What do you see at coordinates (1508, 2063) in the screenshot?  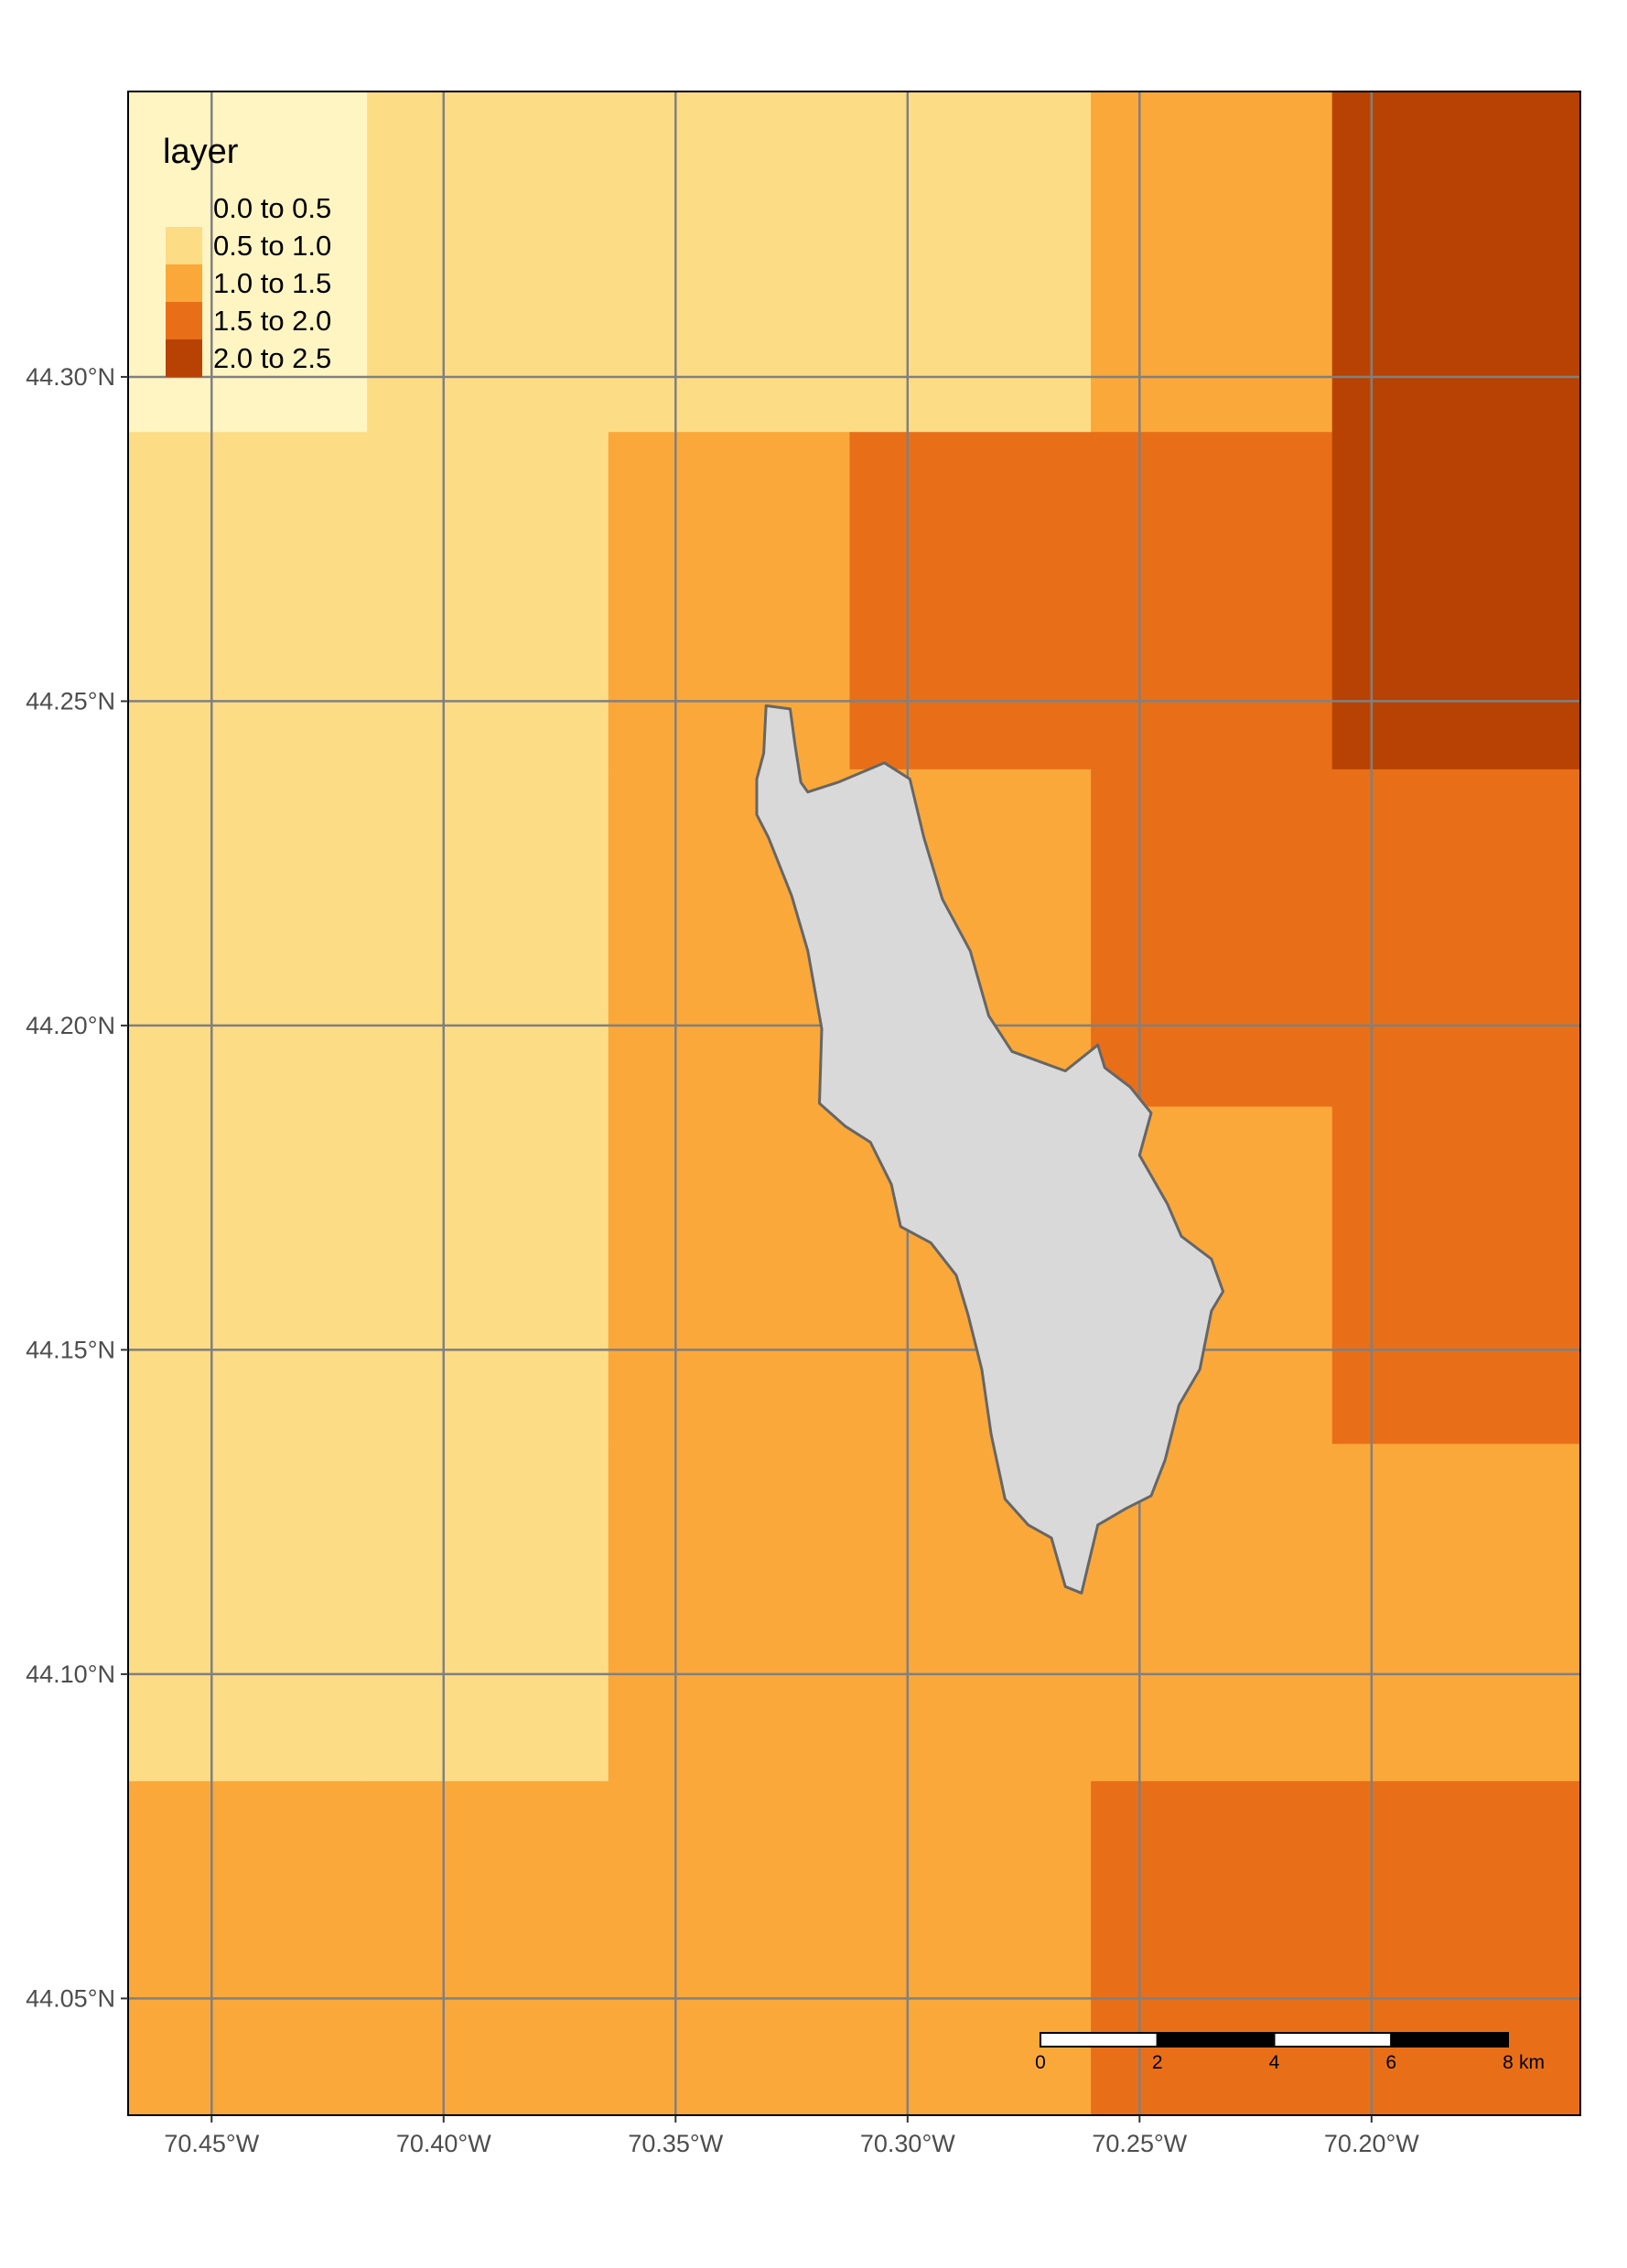 I see `scale-bar-label: 8` at bounding box center [1508, 2063].